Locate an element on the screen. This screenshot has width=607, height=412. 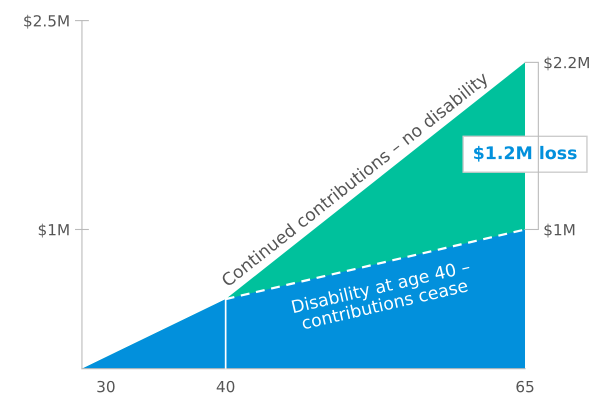
x-tick-label: 40 is located at coordinates (225, 386).